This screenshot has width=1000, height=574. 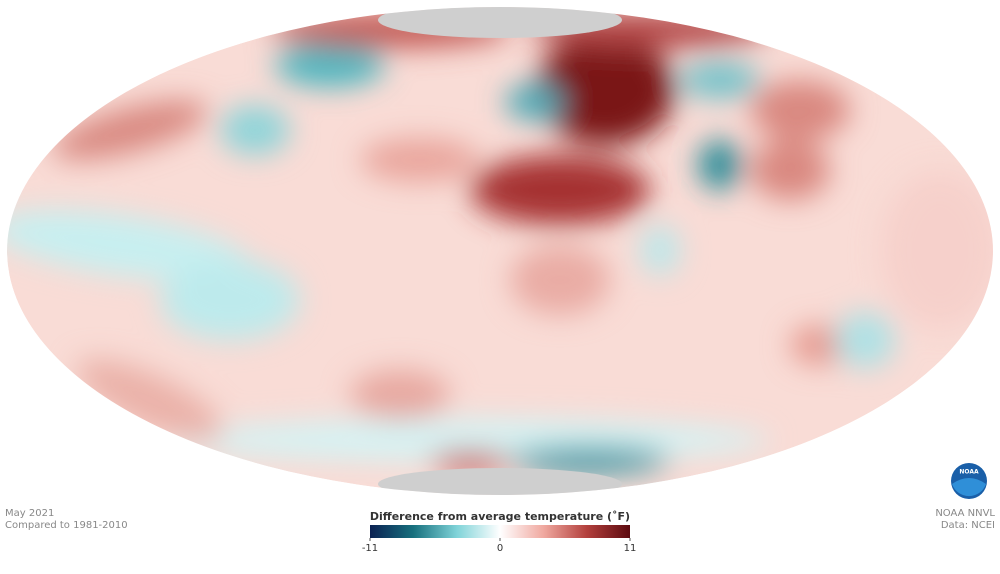 I want to click on colorbar-title: Difference from average temperature (˚F), so click(x=500, y=516).